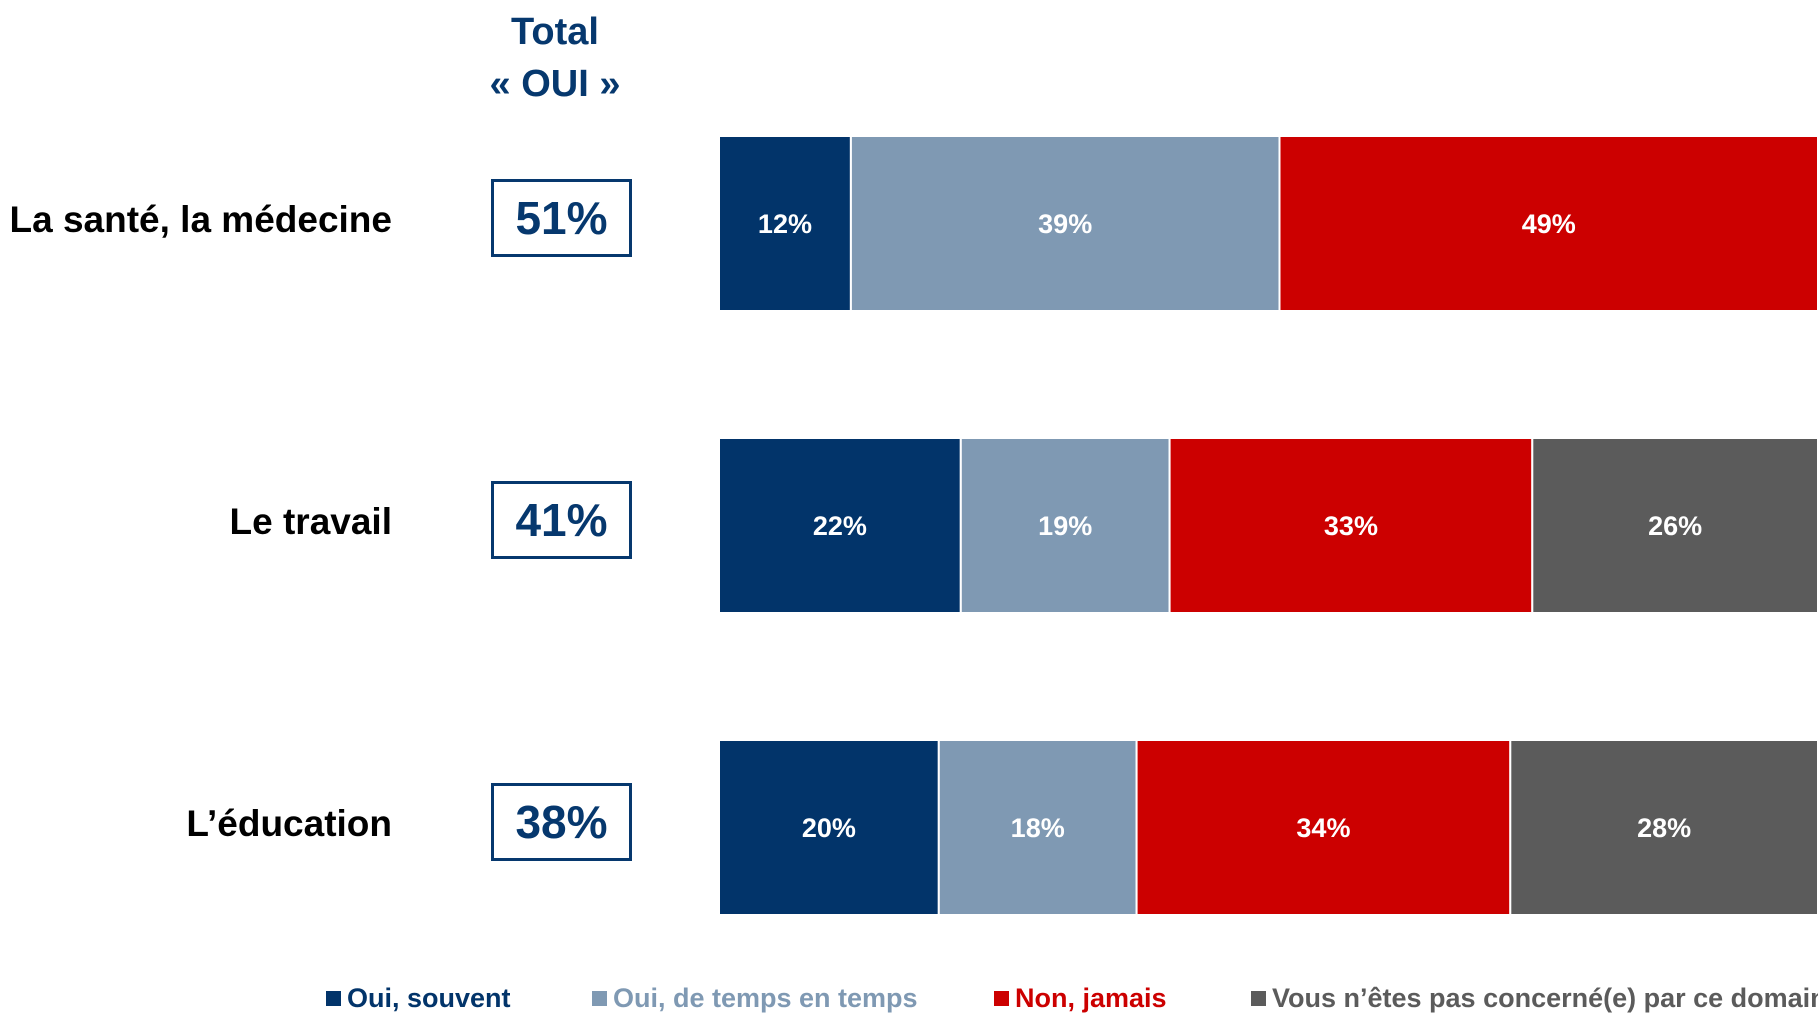 The width and height of the screenshot is (1818, 1016). Describe the element at coordinates (1065, 526) in the screenshot. I see `data-label: 19%` at that location.